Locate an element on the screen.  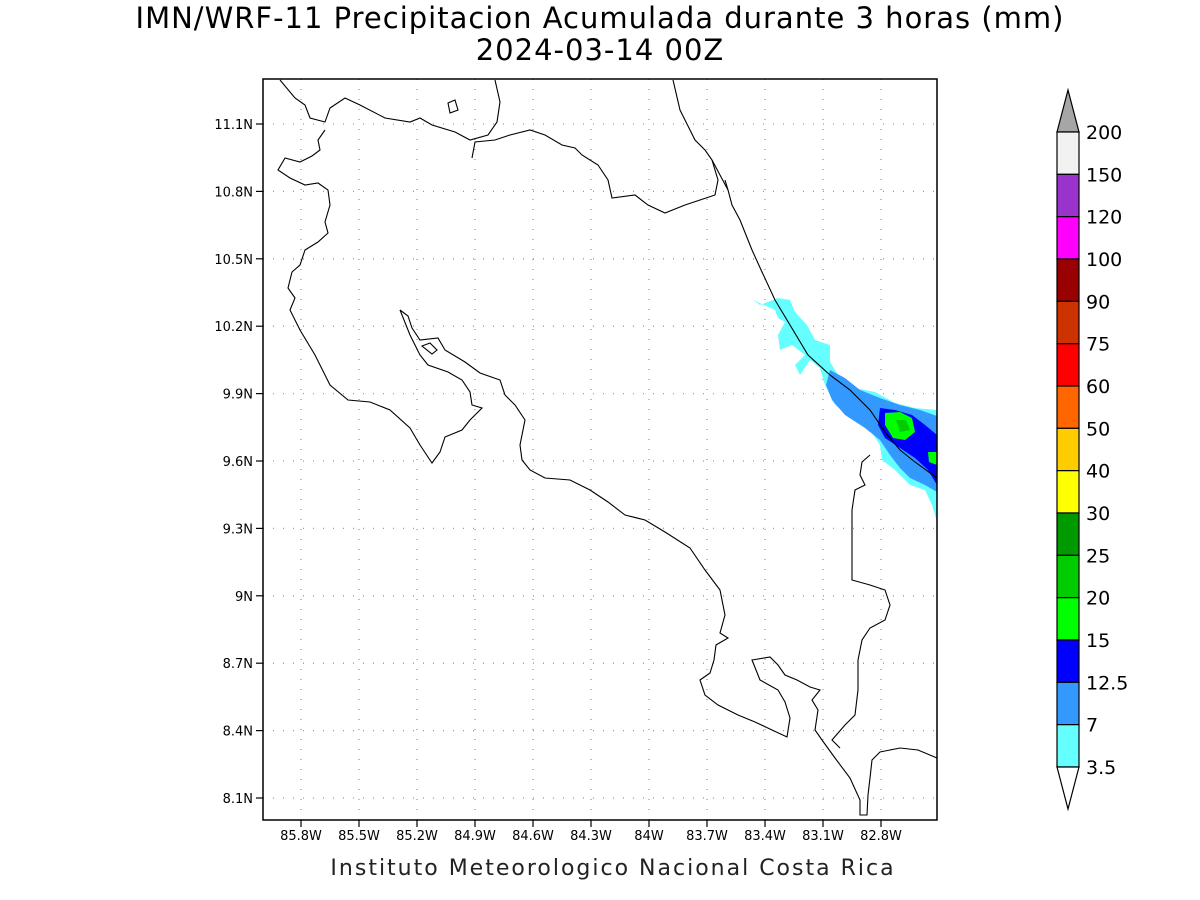
colorbar-label: 12.5 is located at coordinates (1107, 683).